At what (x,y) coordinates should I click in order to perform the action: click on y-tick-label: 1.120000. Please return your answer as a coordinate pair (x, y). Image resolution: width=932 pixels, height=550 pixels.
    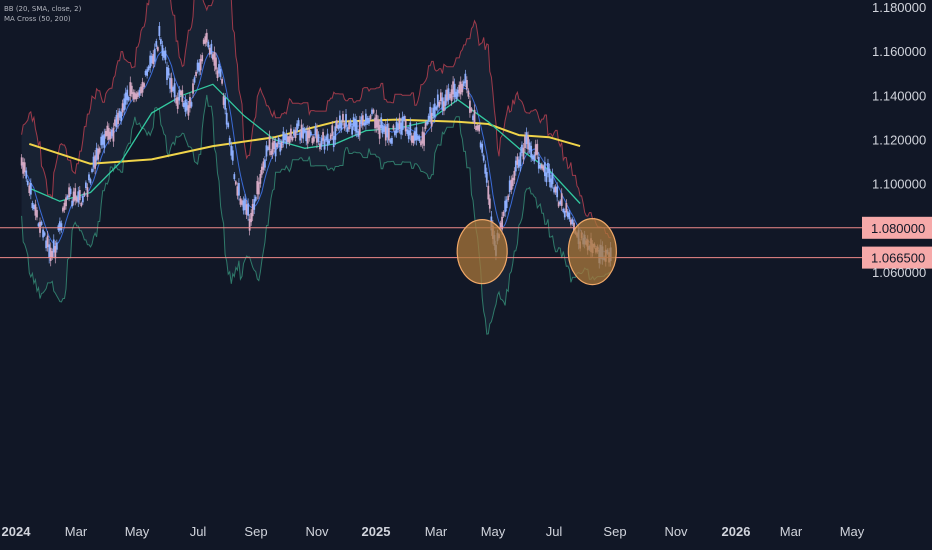
    Looking at the image, I should click on (899, 139).